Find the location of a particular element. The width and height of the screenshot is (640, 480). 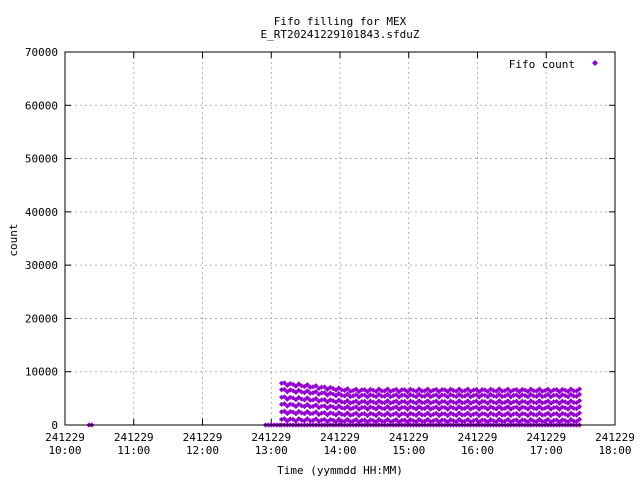

x-tick-label-time: 11:00 is located at coordinates (133, 450).